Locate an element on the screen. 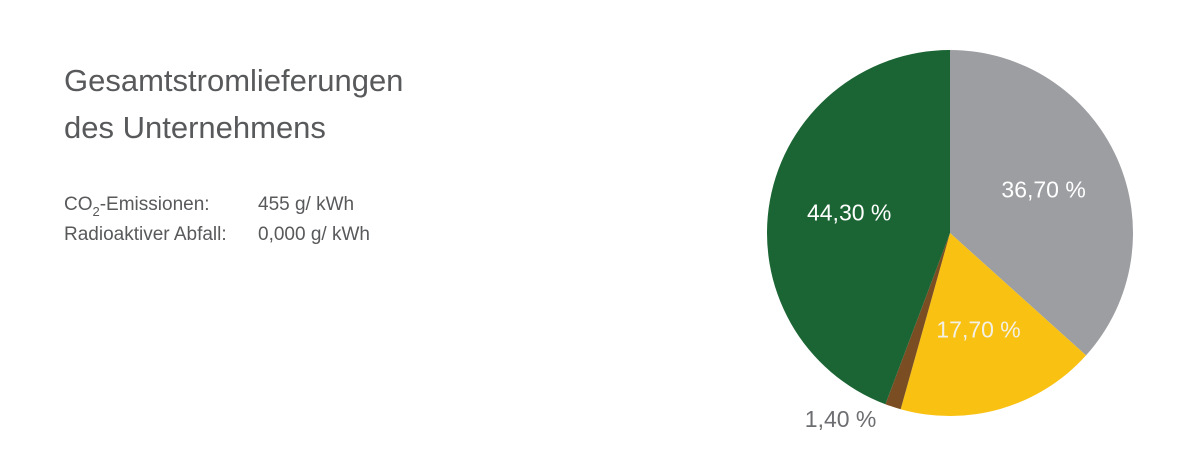  chart-title: des Unternehmens is located at coordinates (195, 127).